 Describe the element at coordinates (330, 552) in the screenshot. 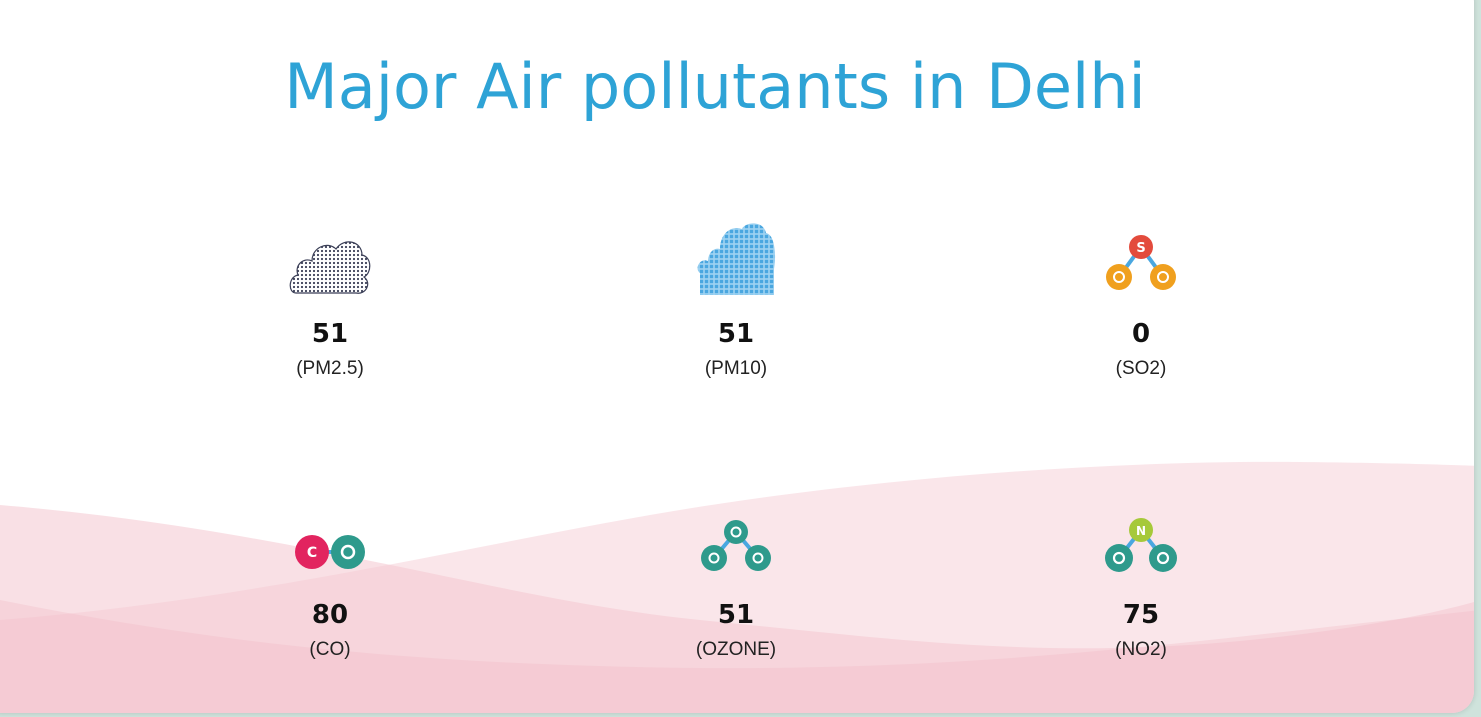

I see `co-molecule-icon: C` at that location.